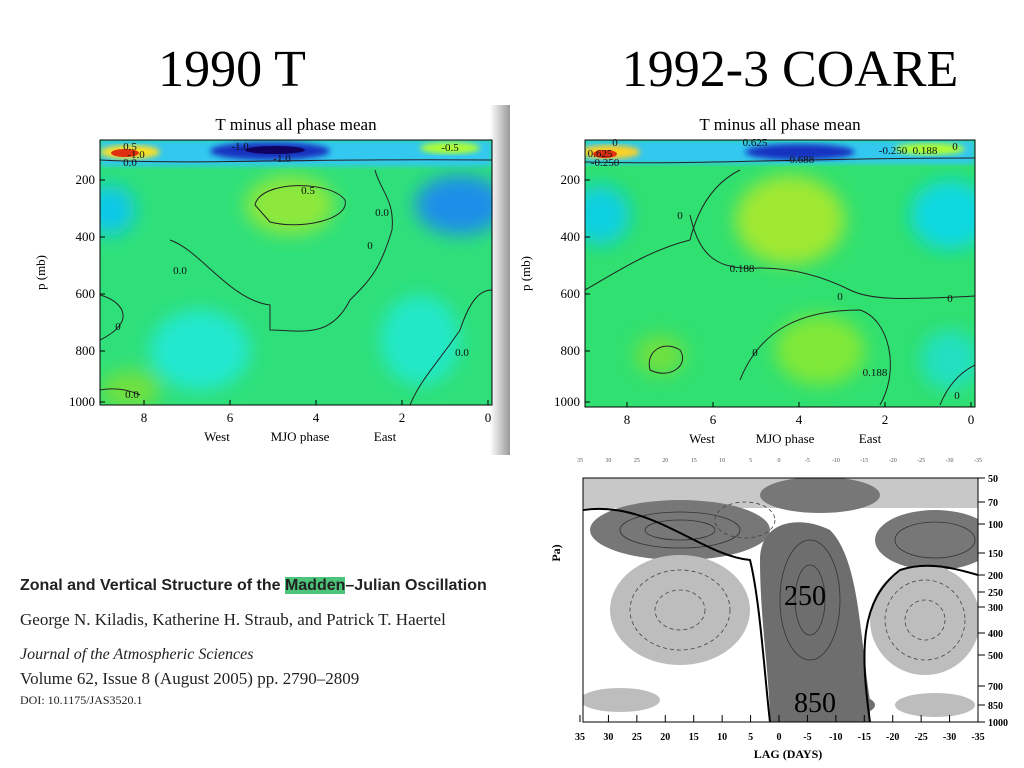 This screenshot has width=1024, height=768. What do you see at coordinates (892, 737) in the screenshot?
I see `x-tick-label: -20` at bounding box center [892, 737].